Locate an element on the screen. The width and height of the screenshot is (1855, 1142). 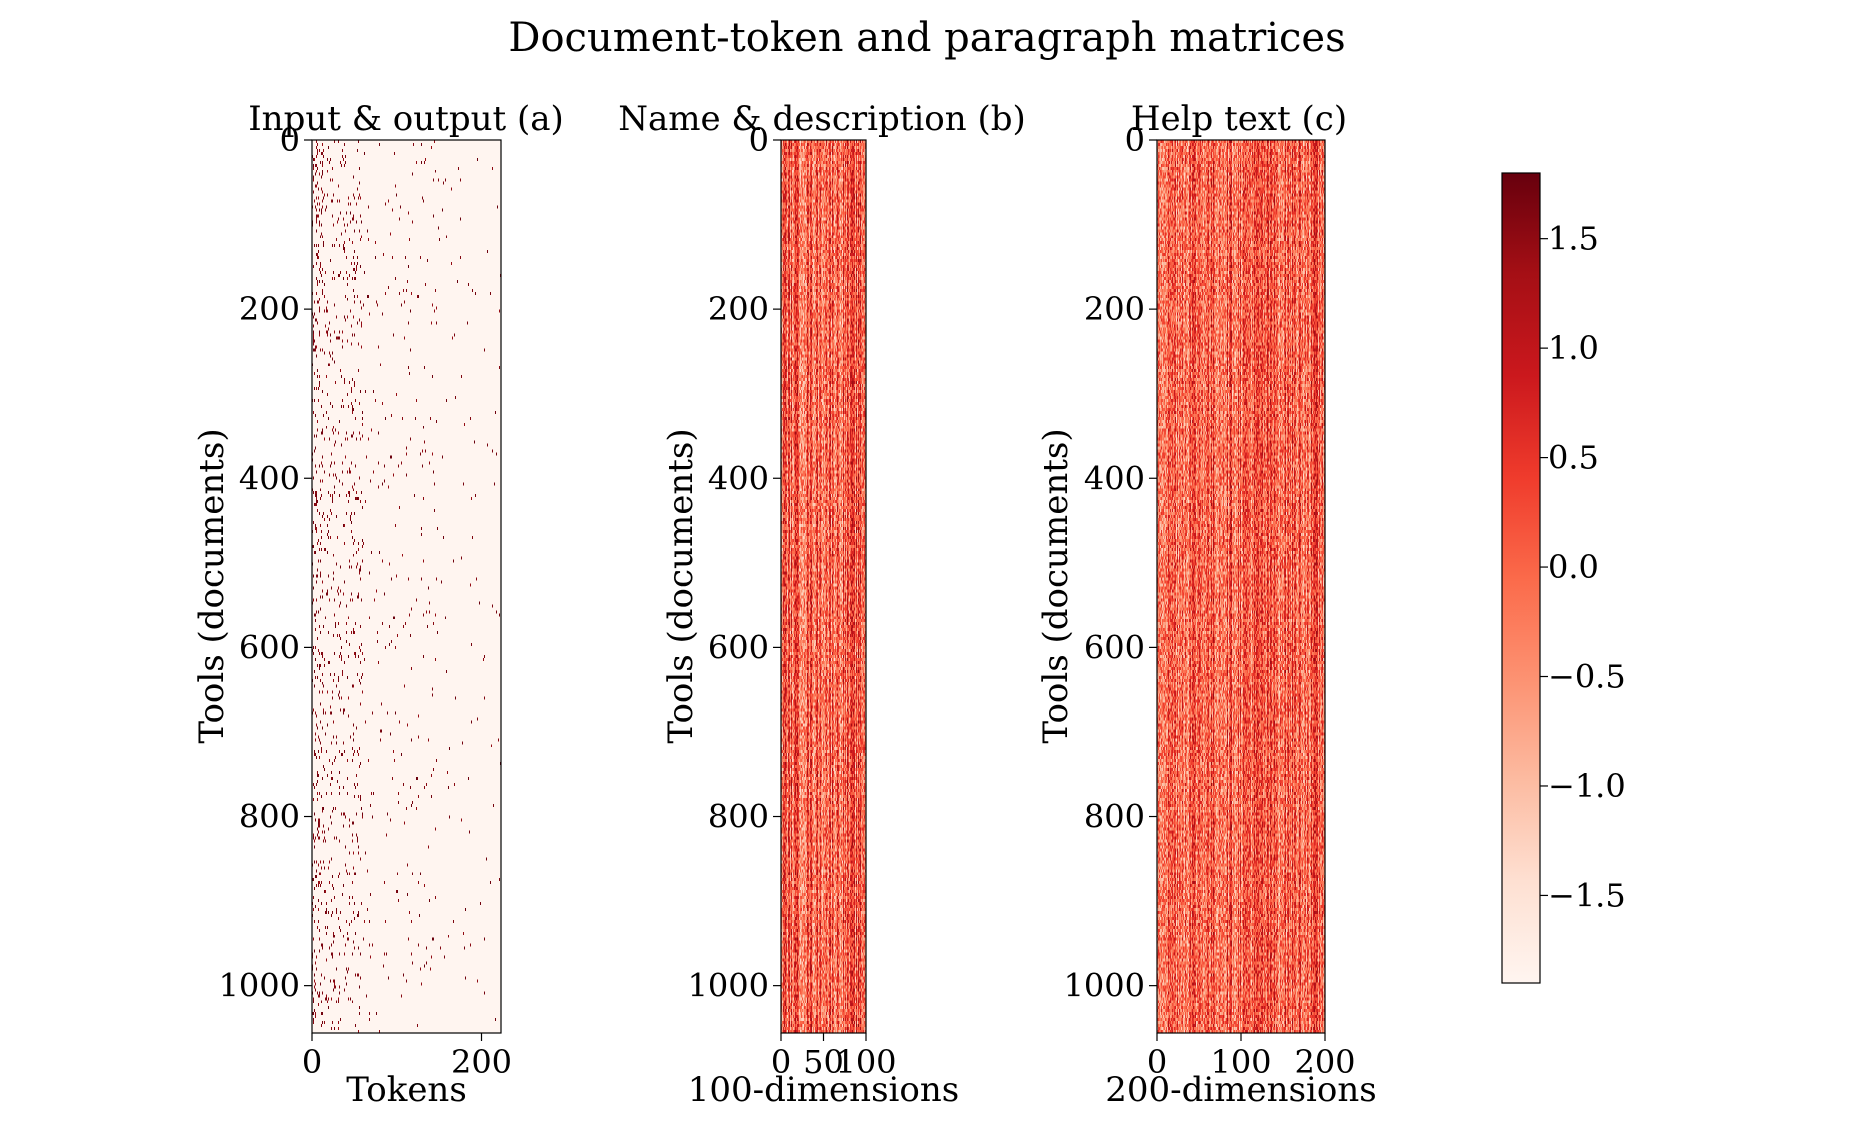
colorbar-frame is located at coordinates (1521, 578).